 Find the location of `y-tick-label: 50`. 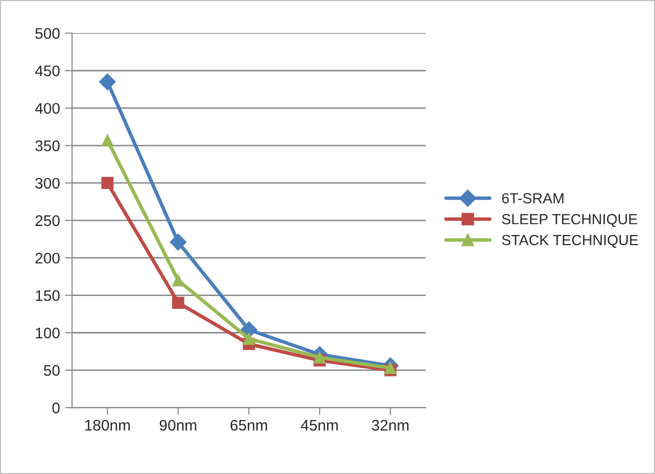

y-tick-label: 50 is located at coordinates (52, 370).